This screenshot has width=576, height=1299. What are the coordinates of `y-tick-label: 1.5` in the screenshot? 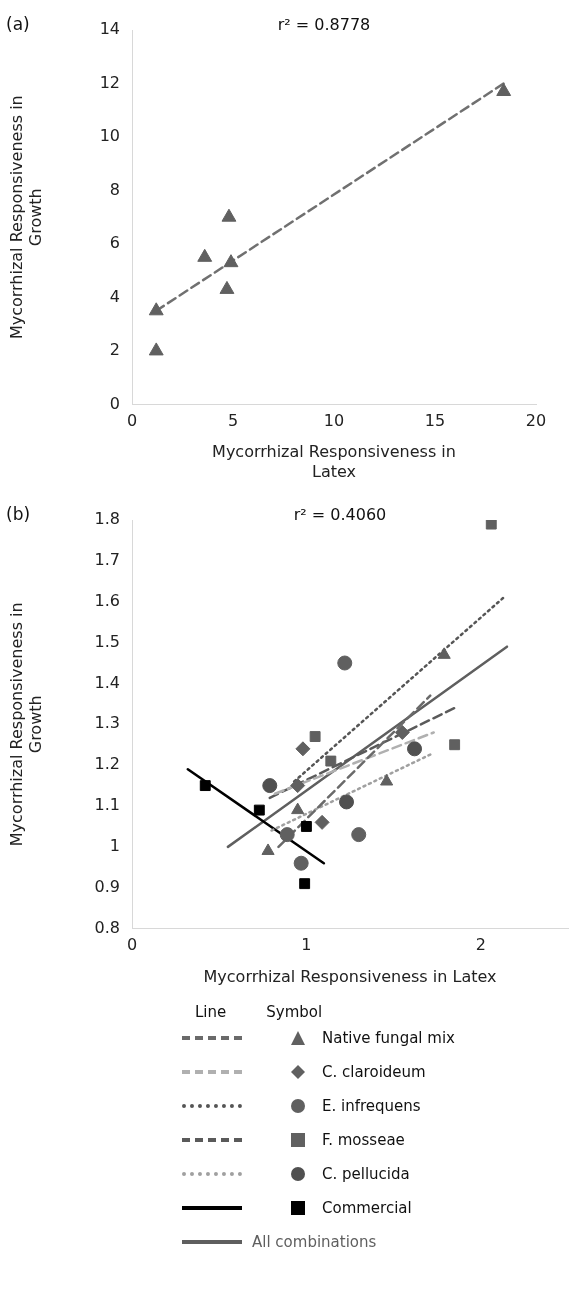 It's located at (107, 641).